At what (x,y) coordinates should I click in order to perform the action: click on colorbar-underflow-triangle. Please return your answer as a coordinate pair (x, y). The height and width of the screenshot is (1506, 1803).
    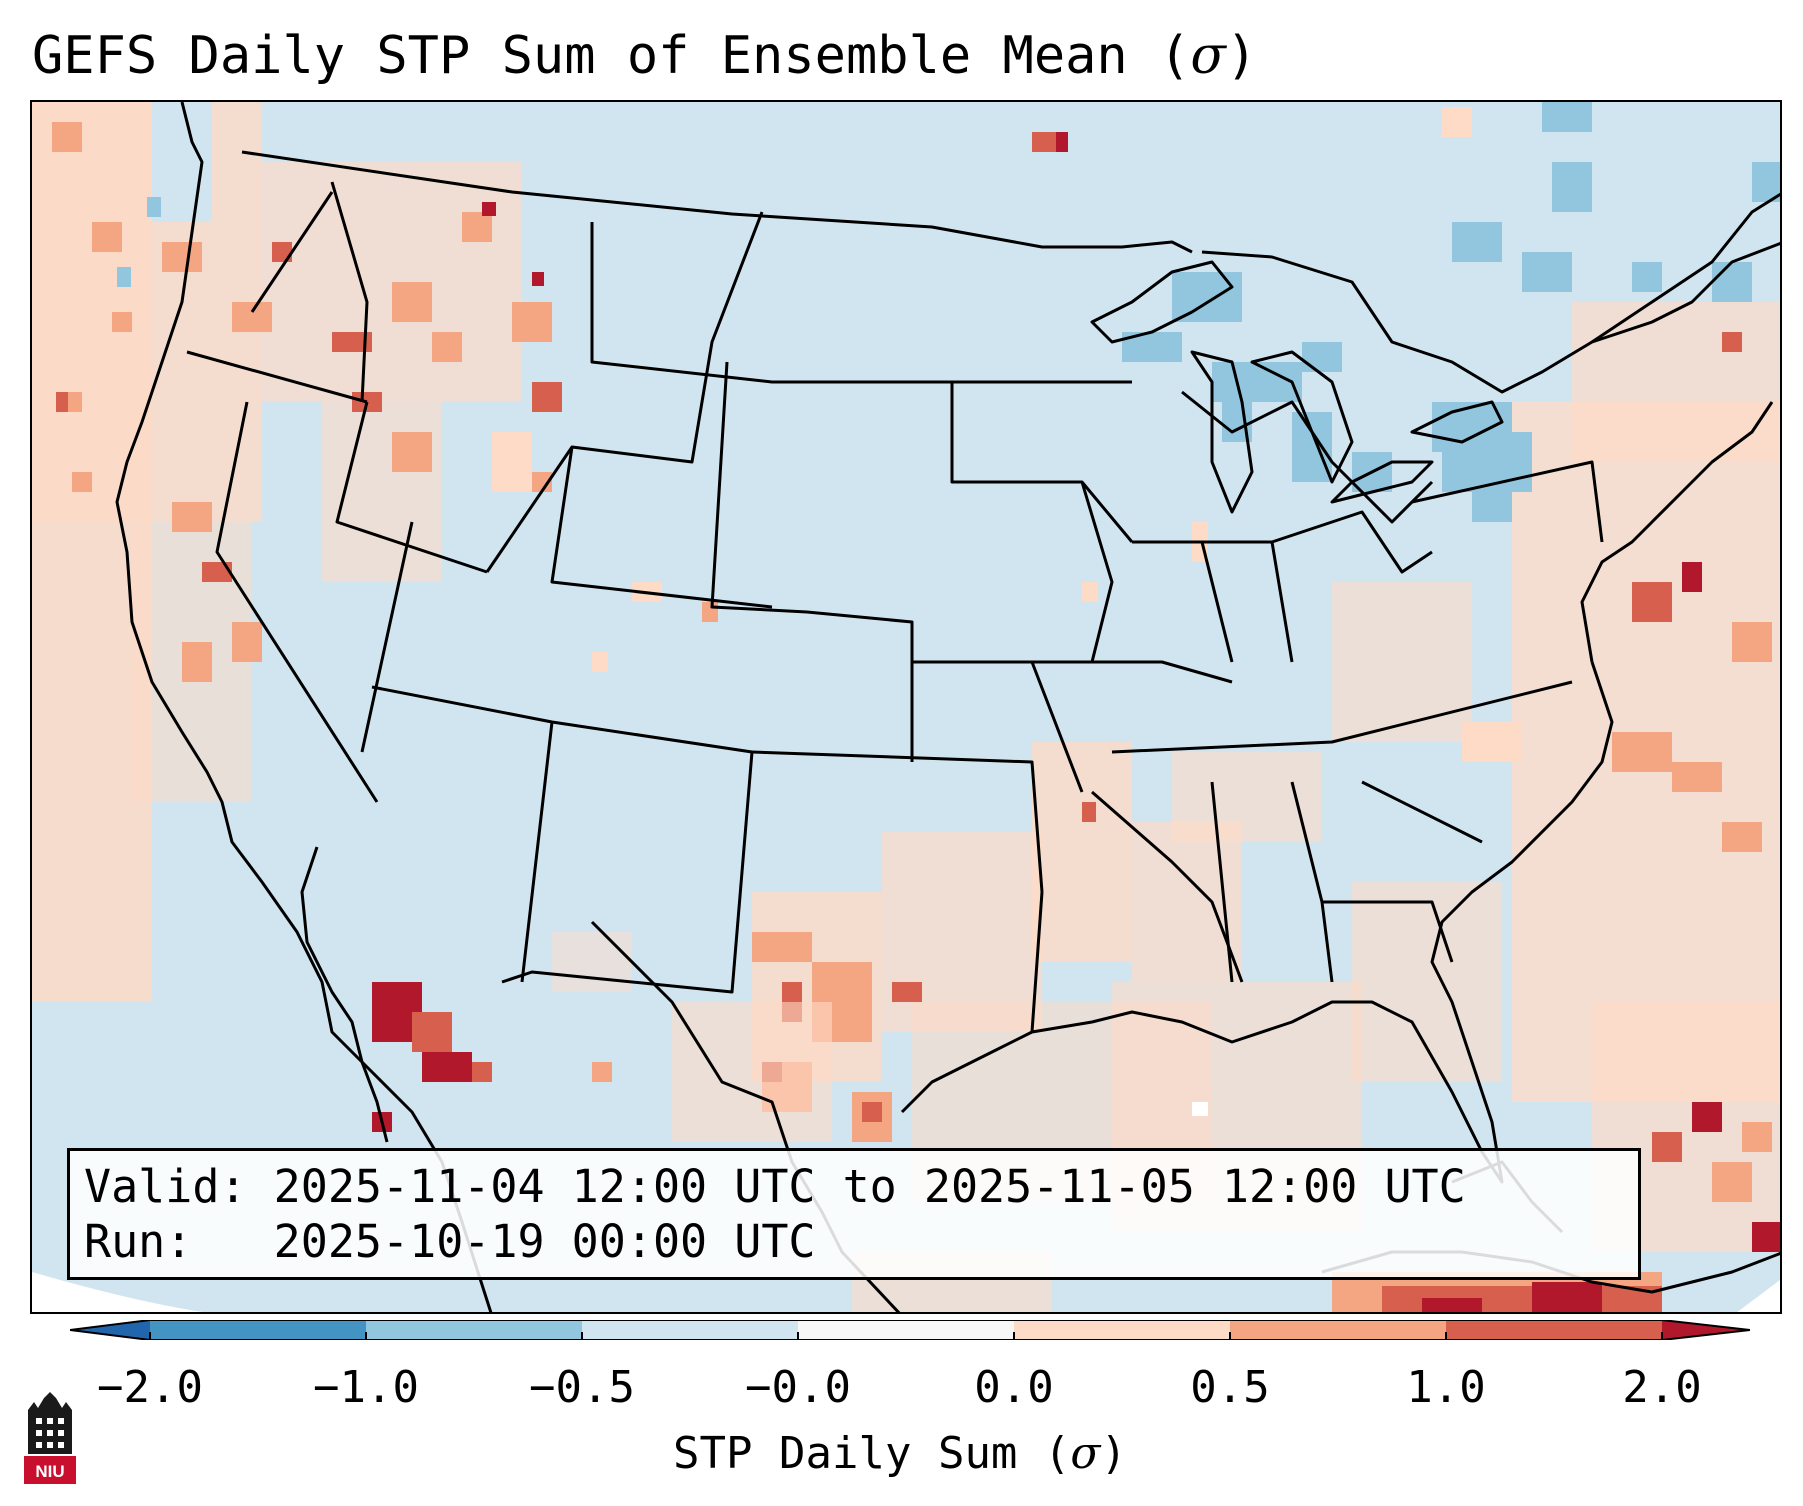
    Looking at the image, I should click on (110, 1330).